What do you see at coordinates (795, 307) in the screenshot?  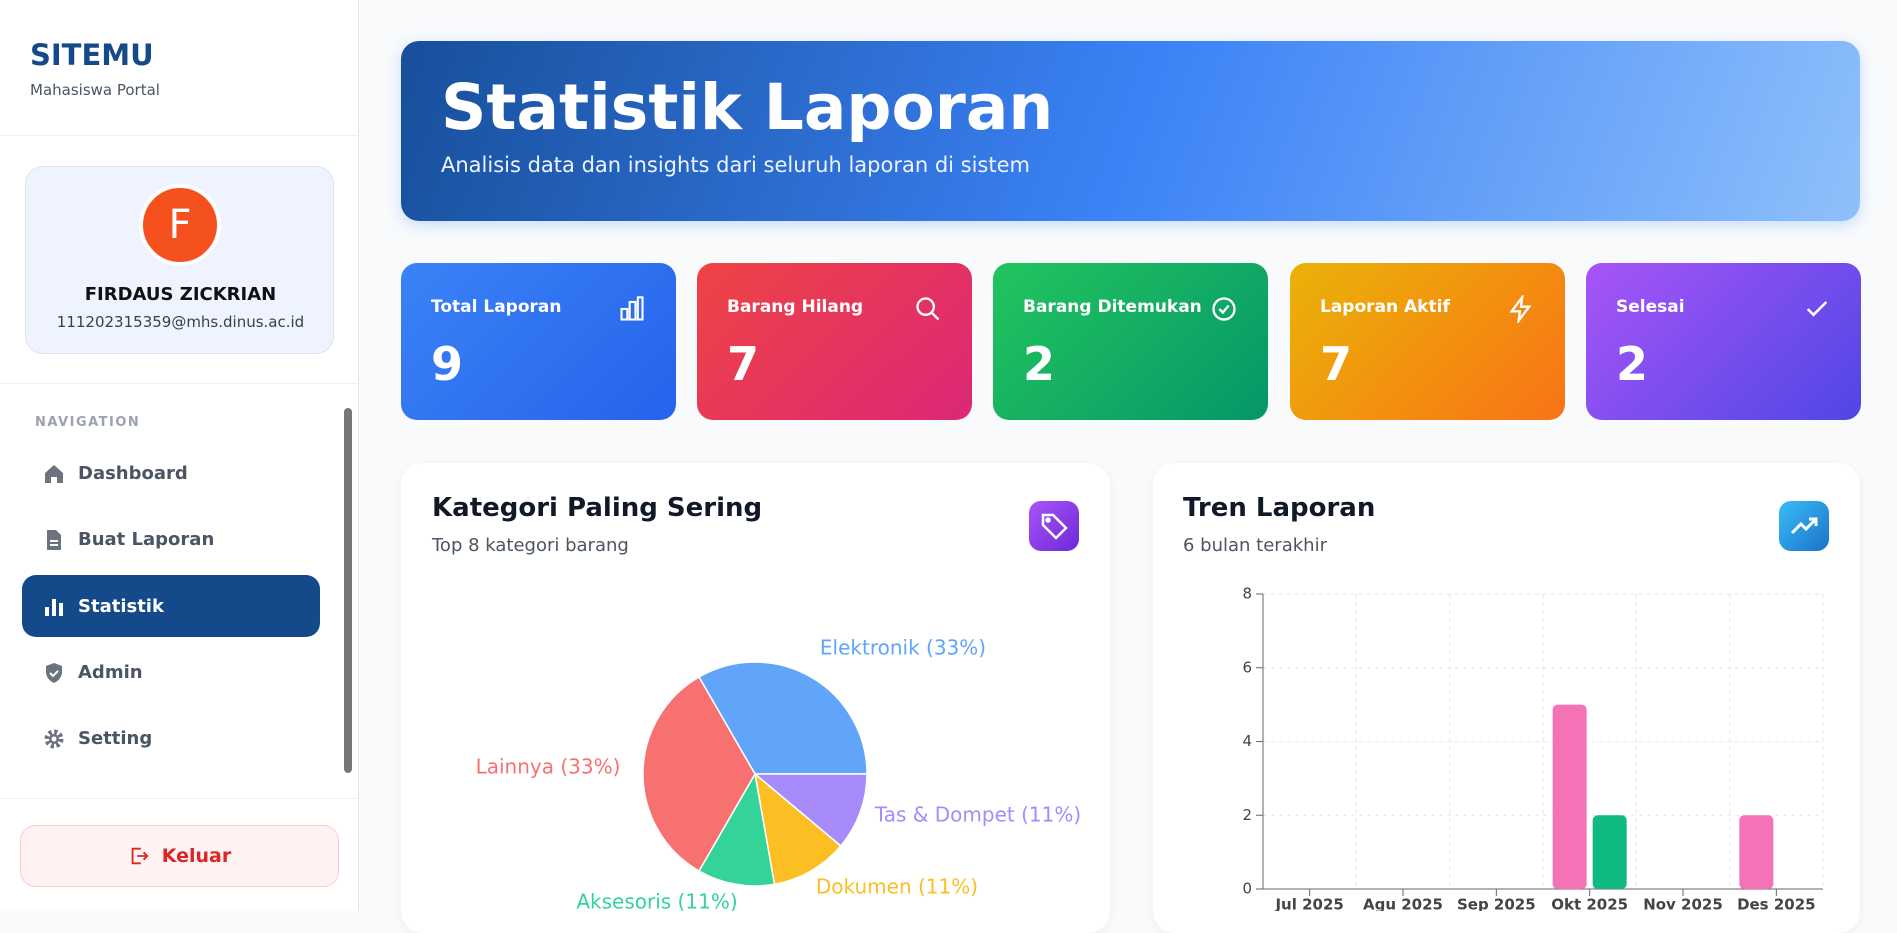 I see `stat-label: Barang Hilang` at bounding box center [795, 307].